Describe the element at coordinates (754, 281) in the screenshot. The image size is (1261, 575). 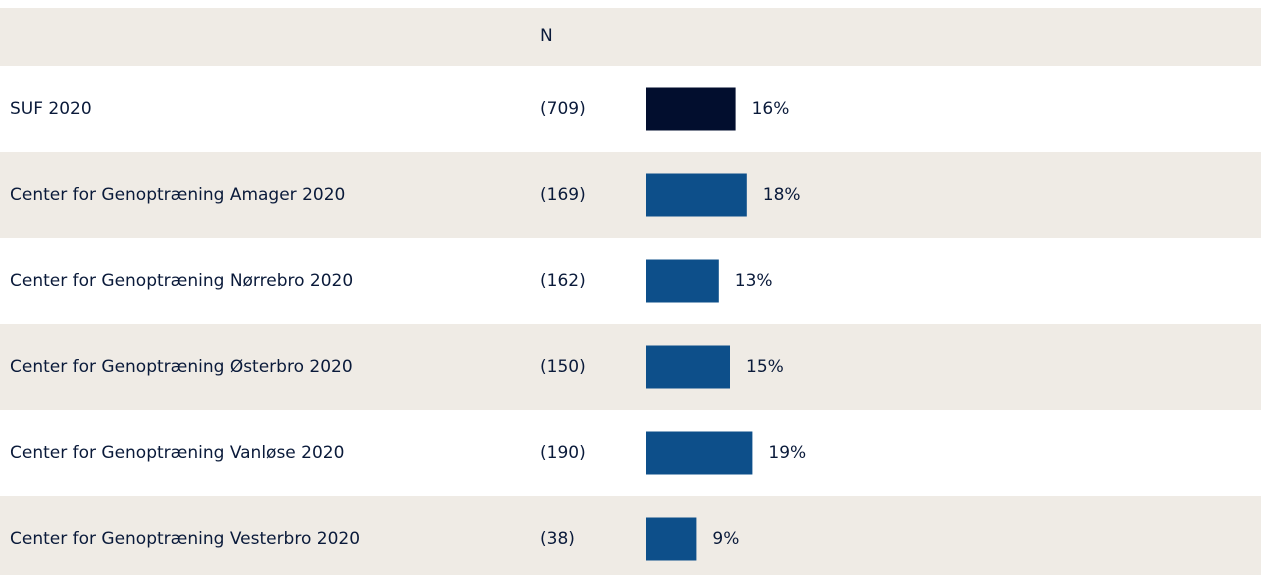
I see `value-label: 13%` at that location.